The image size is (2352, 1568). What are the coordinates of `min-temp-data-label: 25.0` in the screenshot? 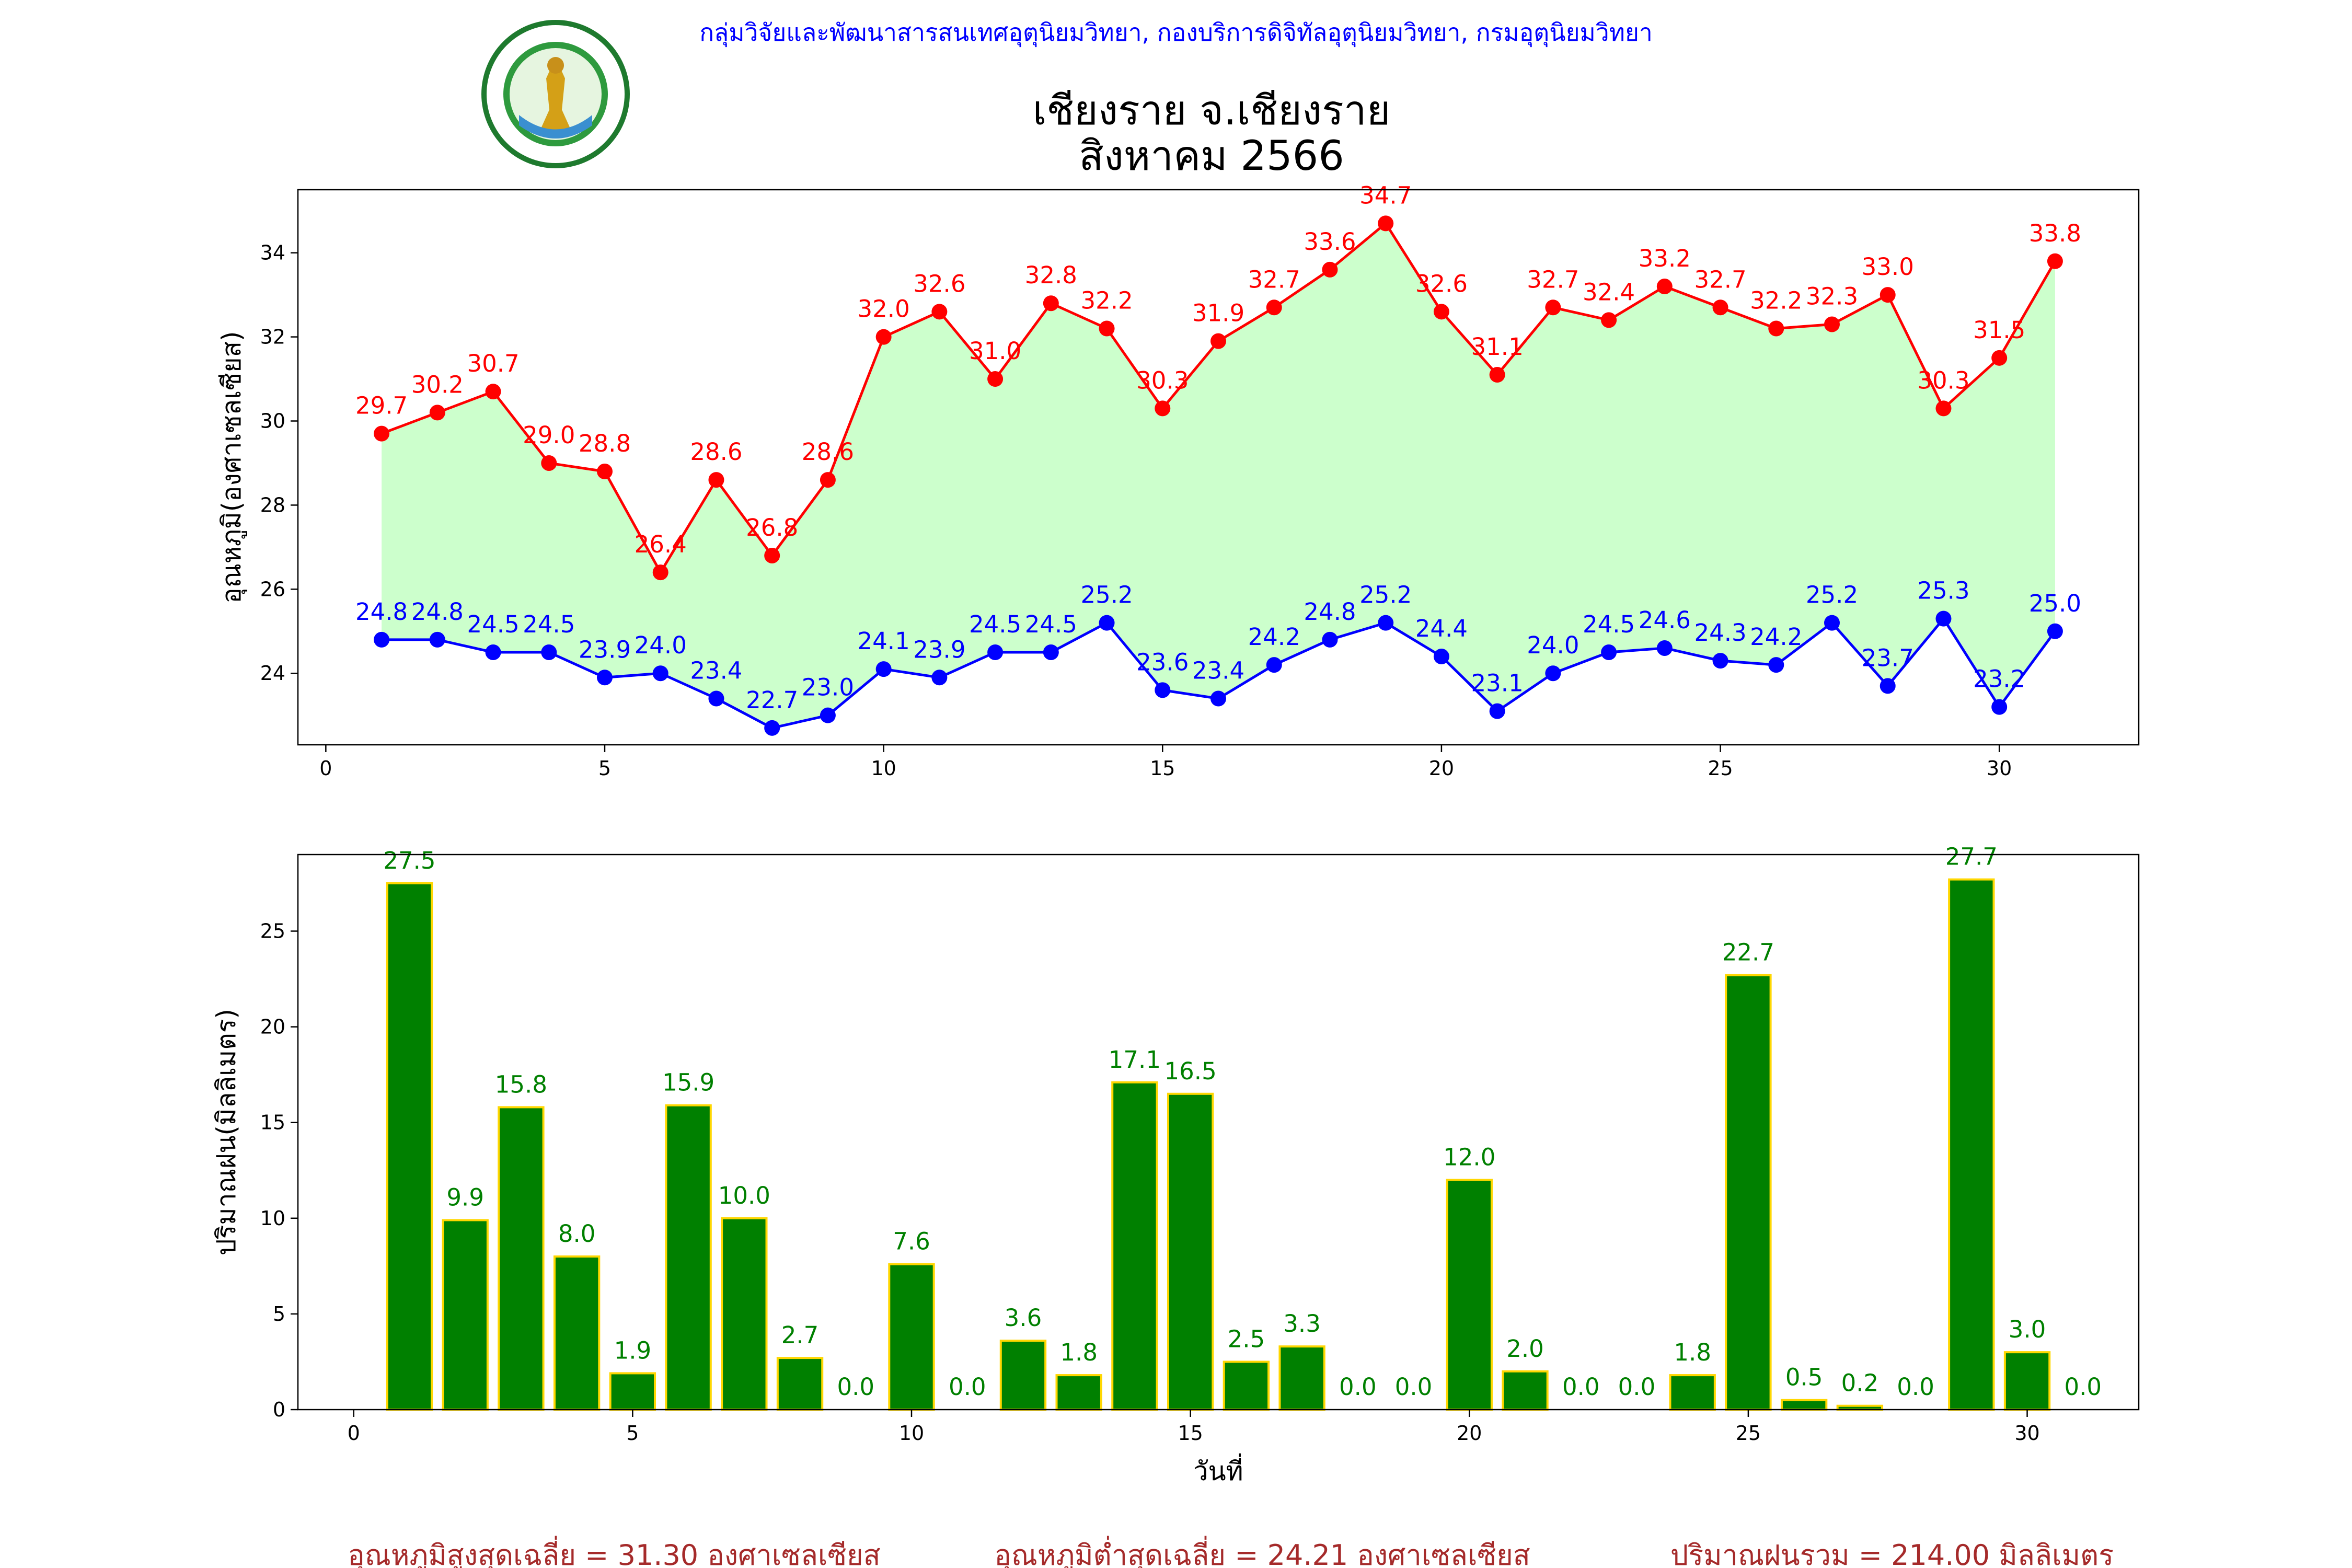 It's located at (2055, 603).